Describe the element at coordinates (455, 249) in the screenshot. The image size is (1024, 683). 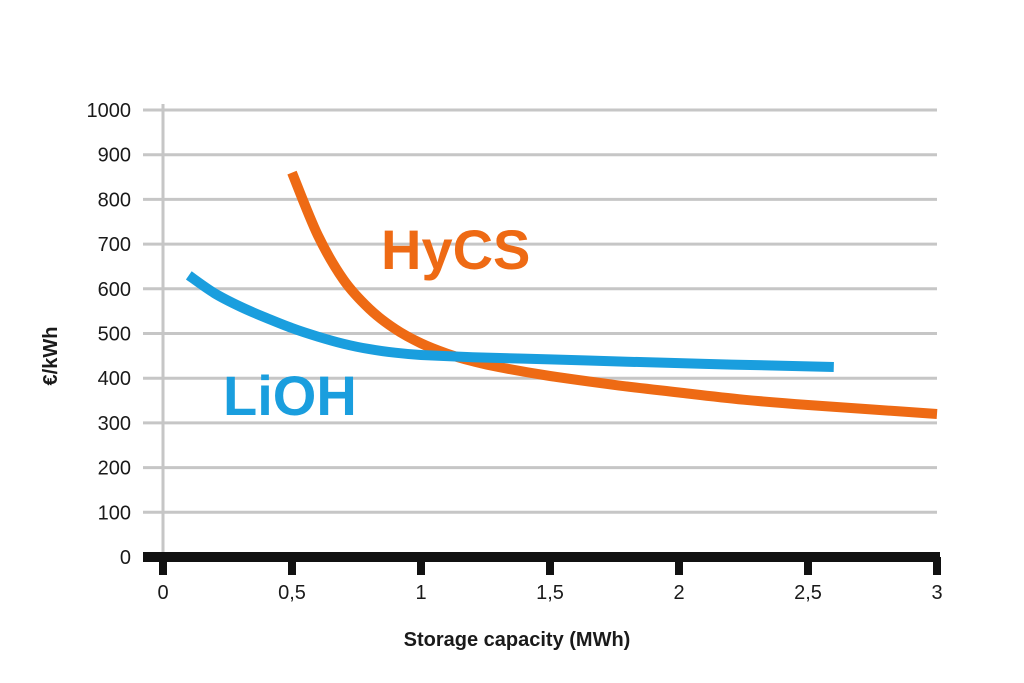
I see `series-label-hycs: HyCS` at that location.